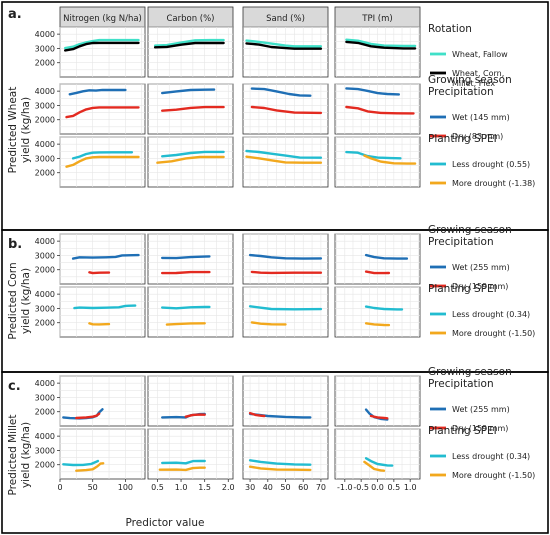  I want to click on facet-strip-label-2: Sand (%), so click(285, 19).